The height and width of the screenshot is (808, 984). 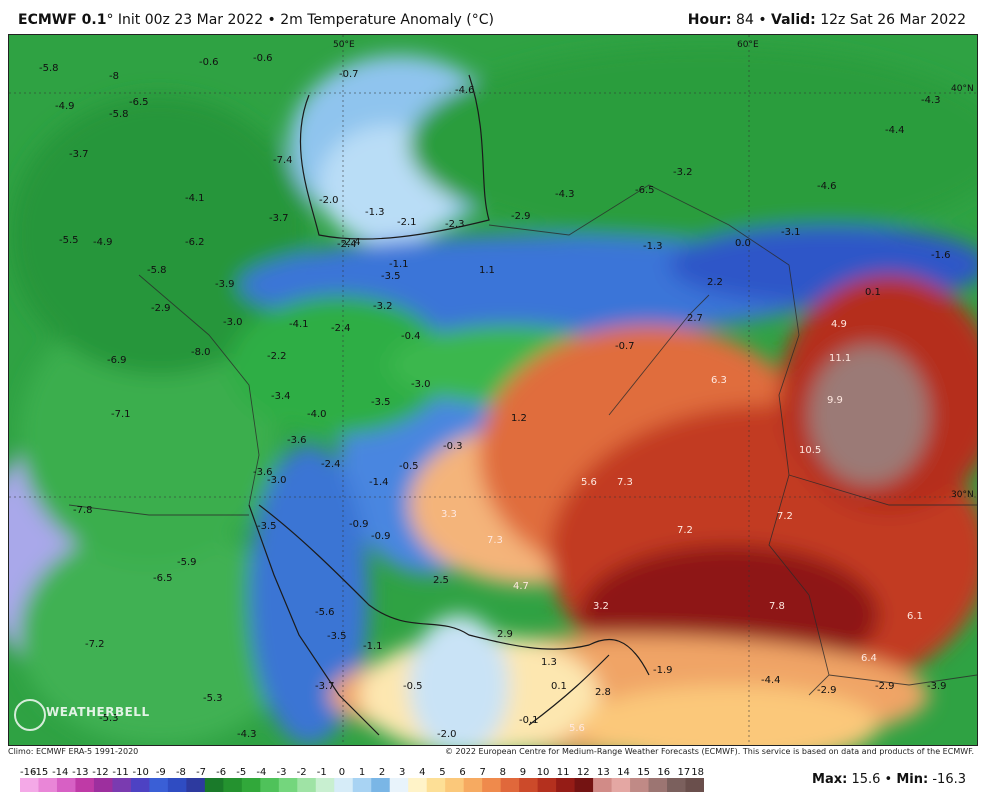 I want to click on legend-tick-label: 9, so click(x=523, y=772).